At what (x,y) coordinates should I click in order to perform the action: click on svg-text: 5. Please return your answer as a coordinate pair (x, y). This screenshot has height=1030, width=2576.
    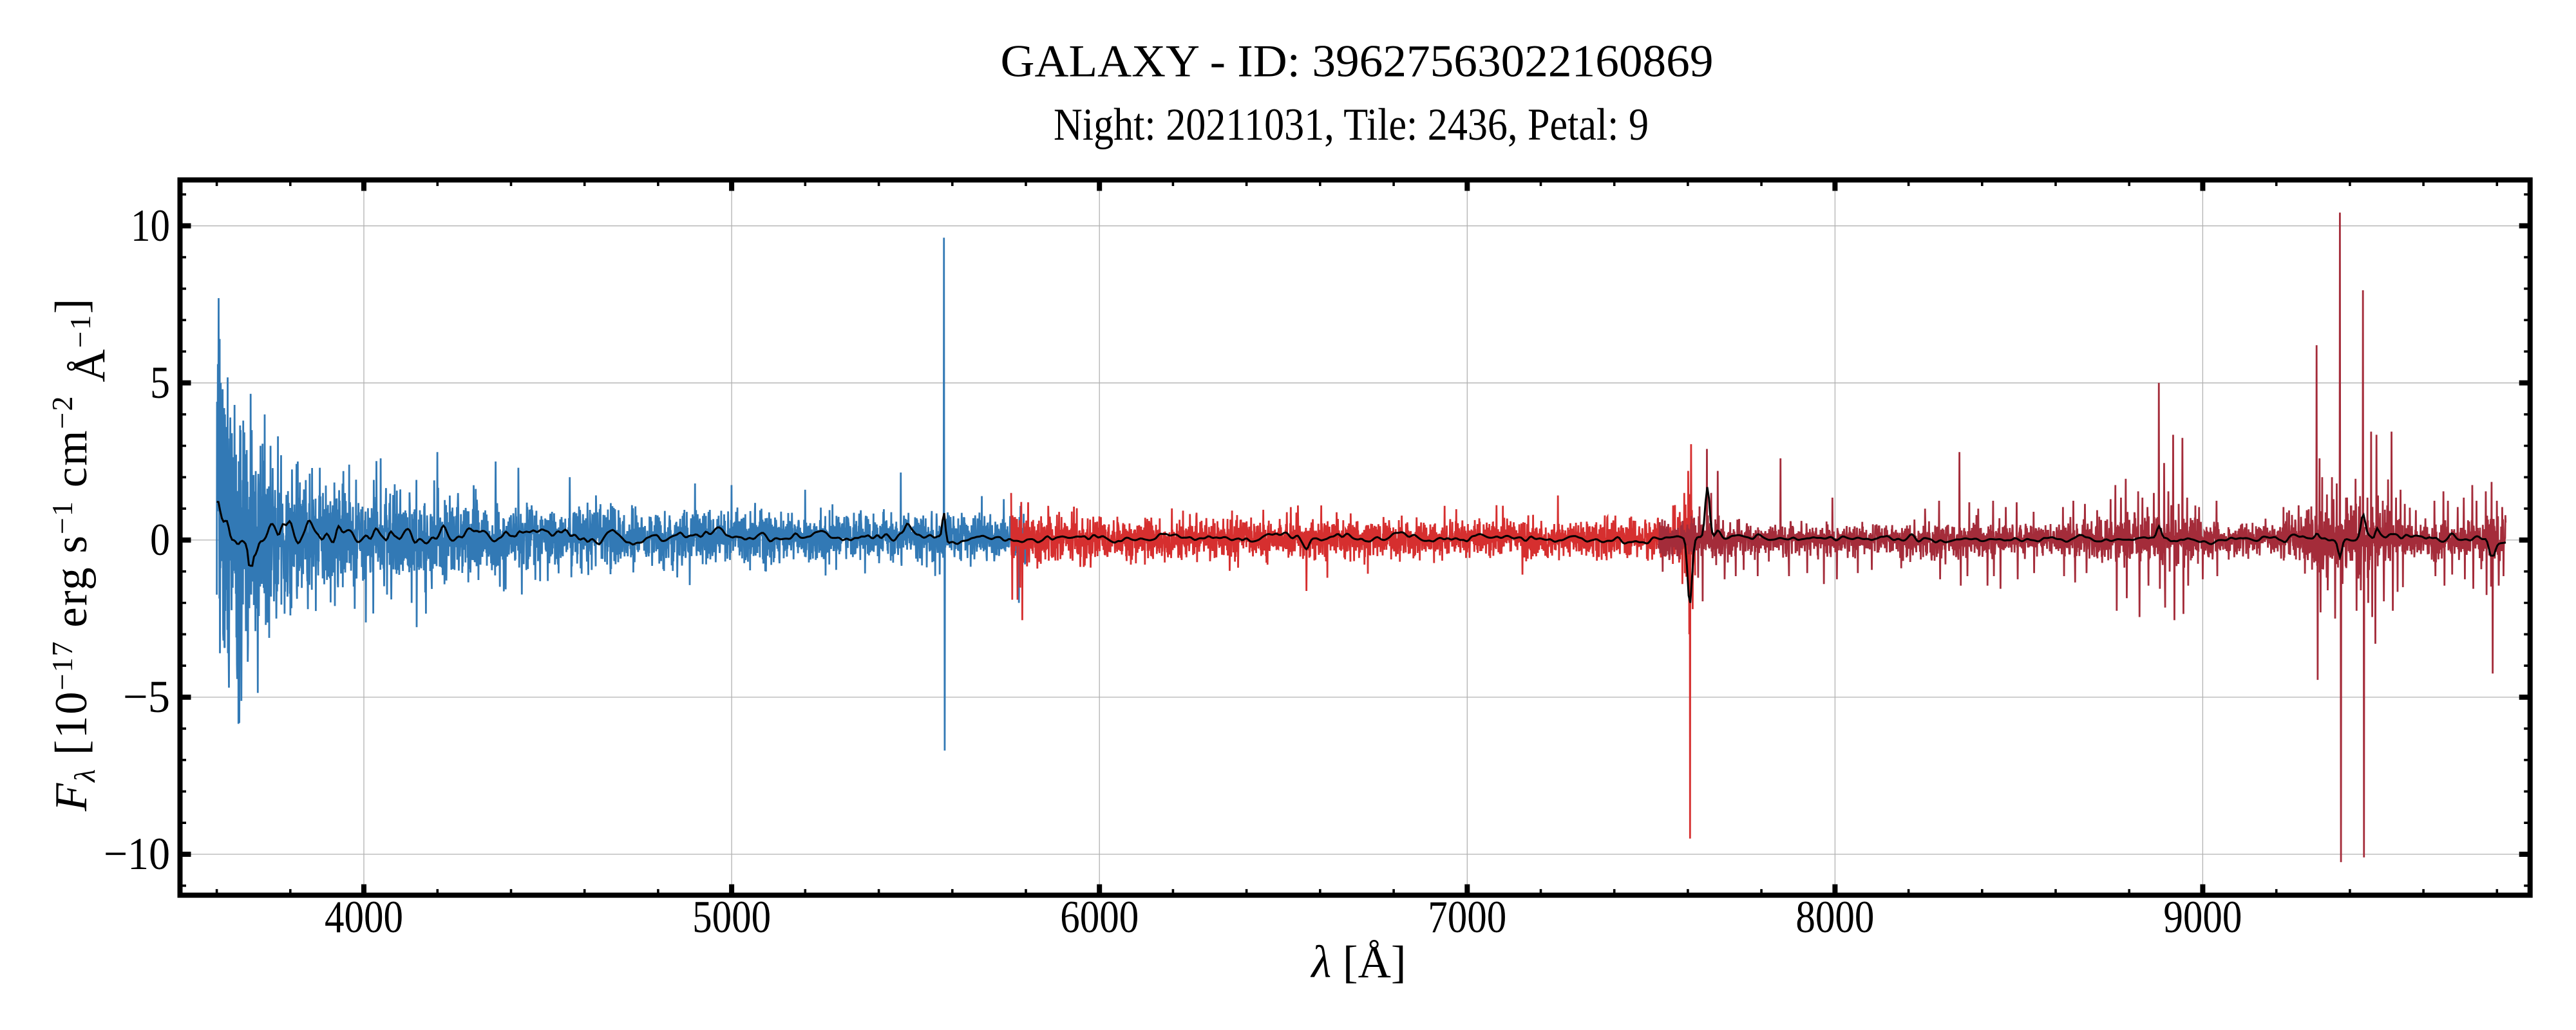
    Looking at the image, I should click on (160, 383).